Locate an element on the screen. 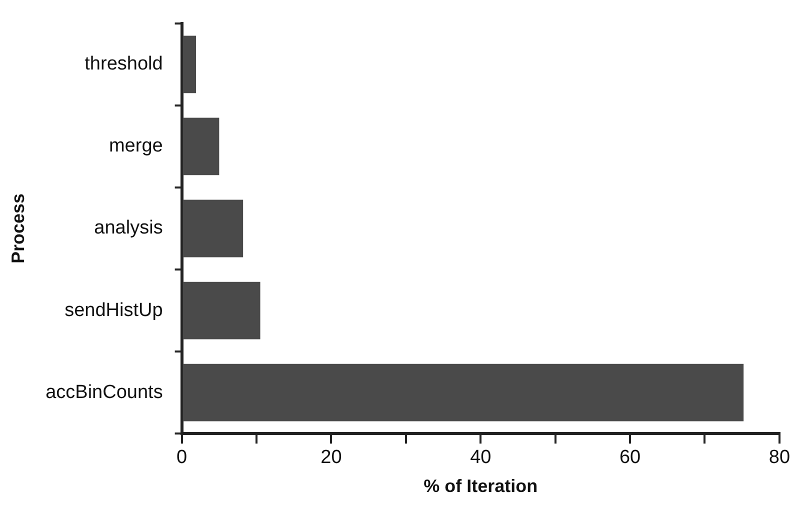 The image size is (793, 506). y-tick-label: accBinCounts is located at coordinates (104, 392).